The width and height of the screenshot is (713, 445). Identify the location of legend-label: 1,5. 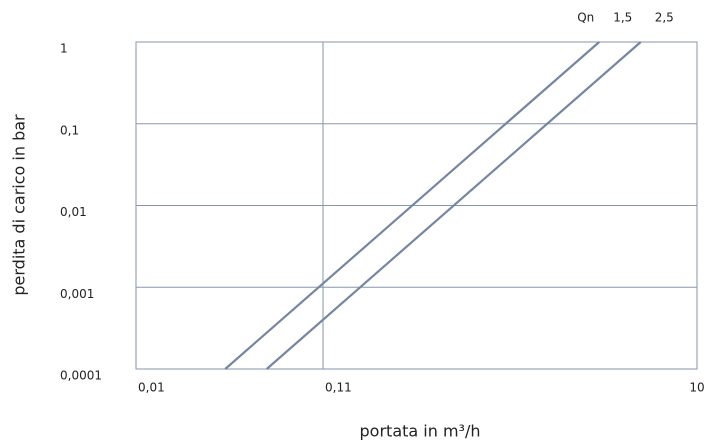
(622, 18).